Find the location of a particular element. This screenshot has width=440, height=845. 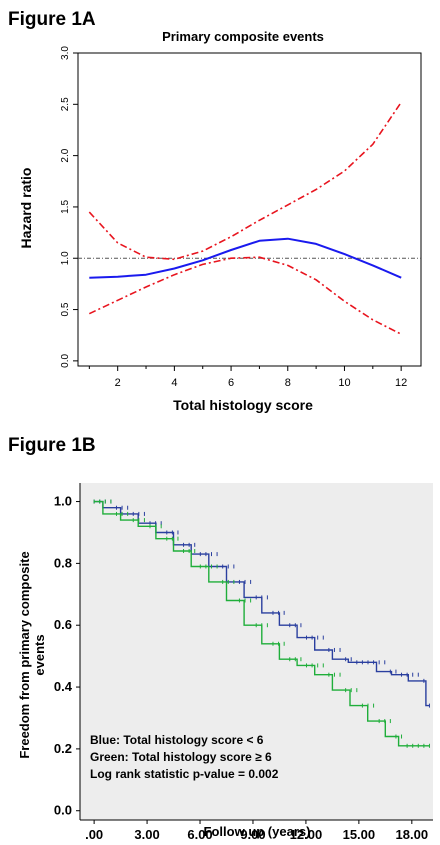

y-tick-label: 3.0 is located at coordinates (65, 53).